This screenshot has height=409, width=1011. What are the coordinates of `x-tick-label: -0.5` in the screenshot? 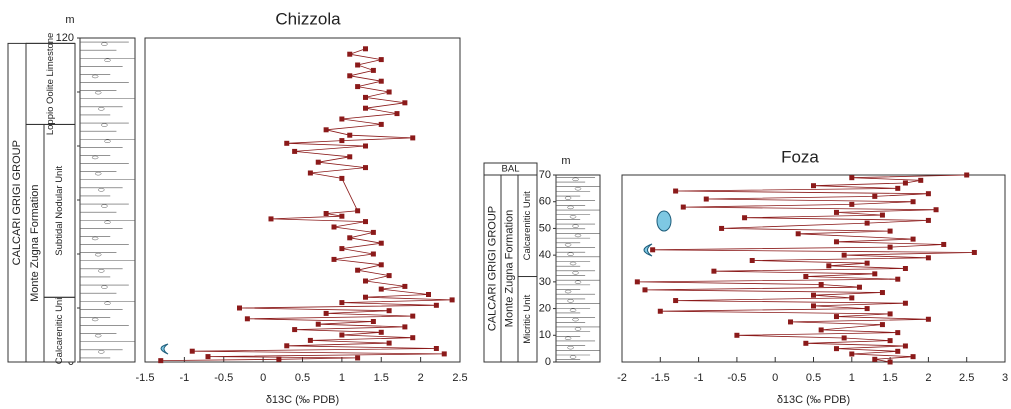 It's located at (736, 378).